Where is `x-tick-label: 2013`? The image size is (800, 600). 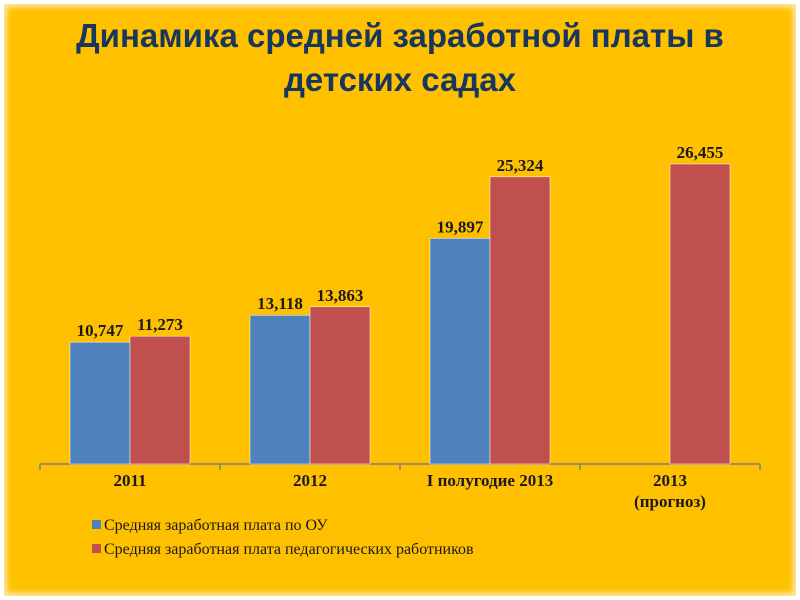 x-tick-label: 2013 is located at coordinates (670, 480).